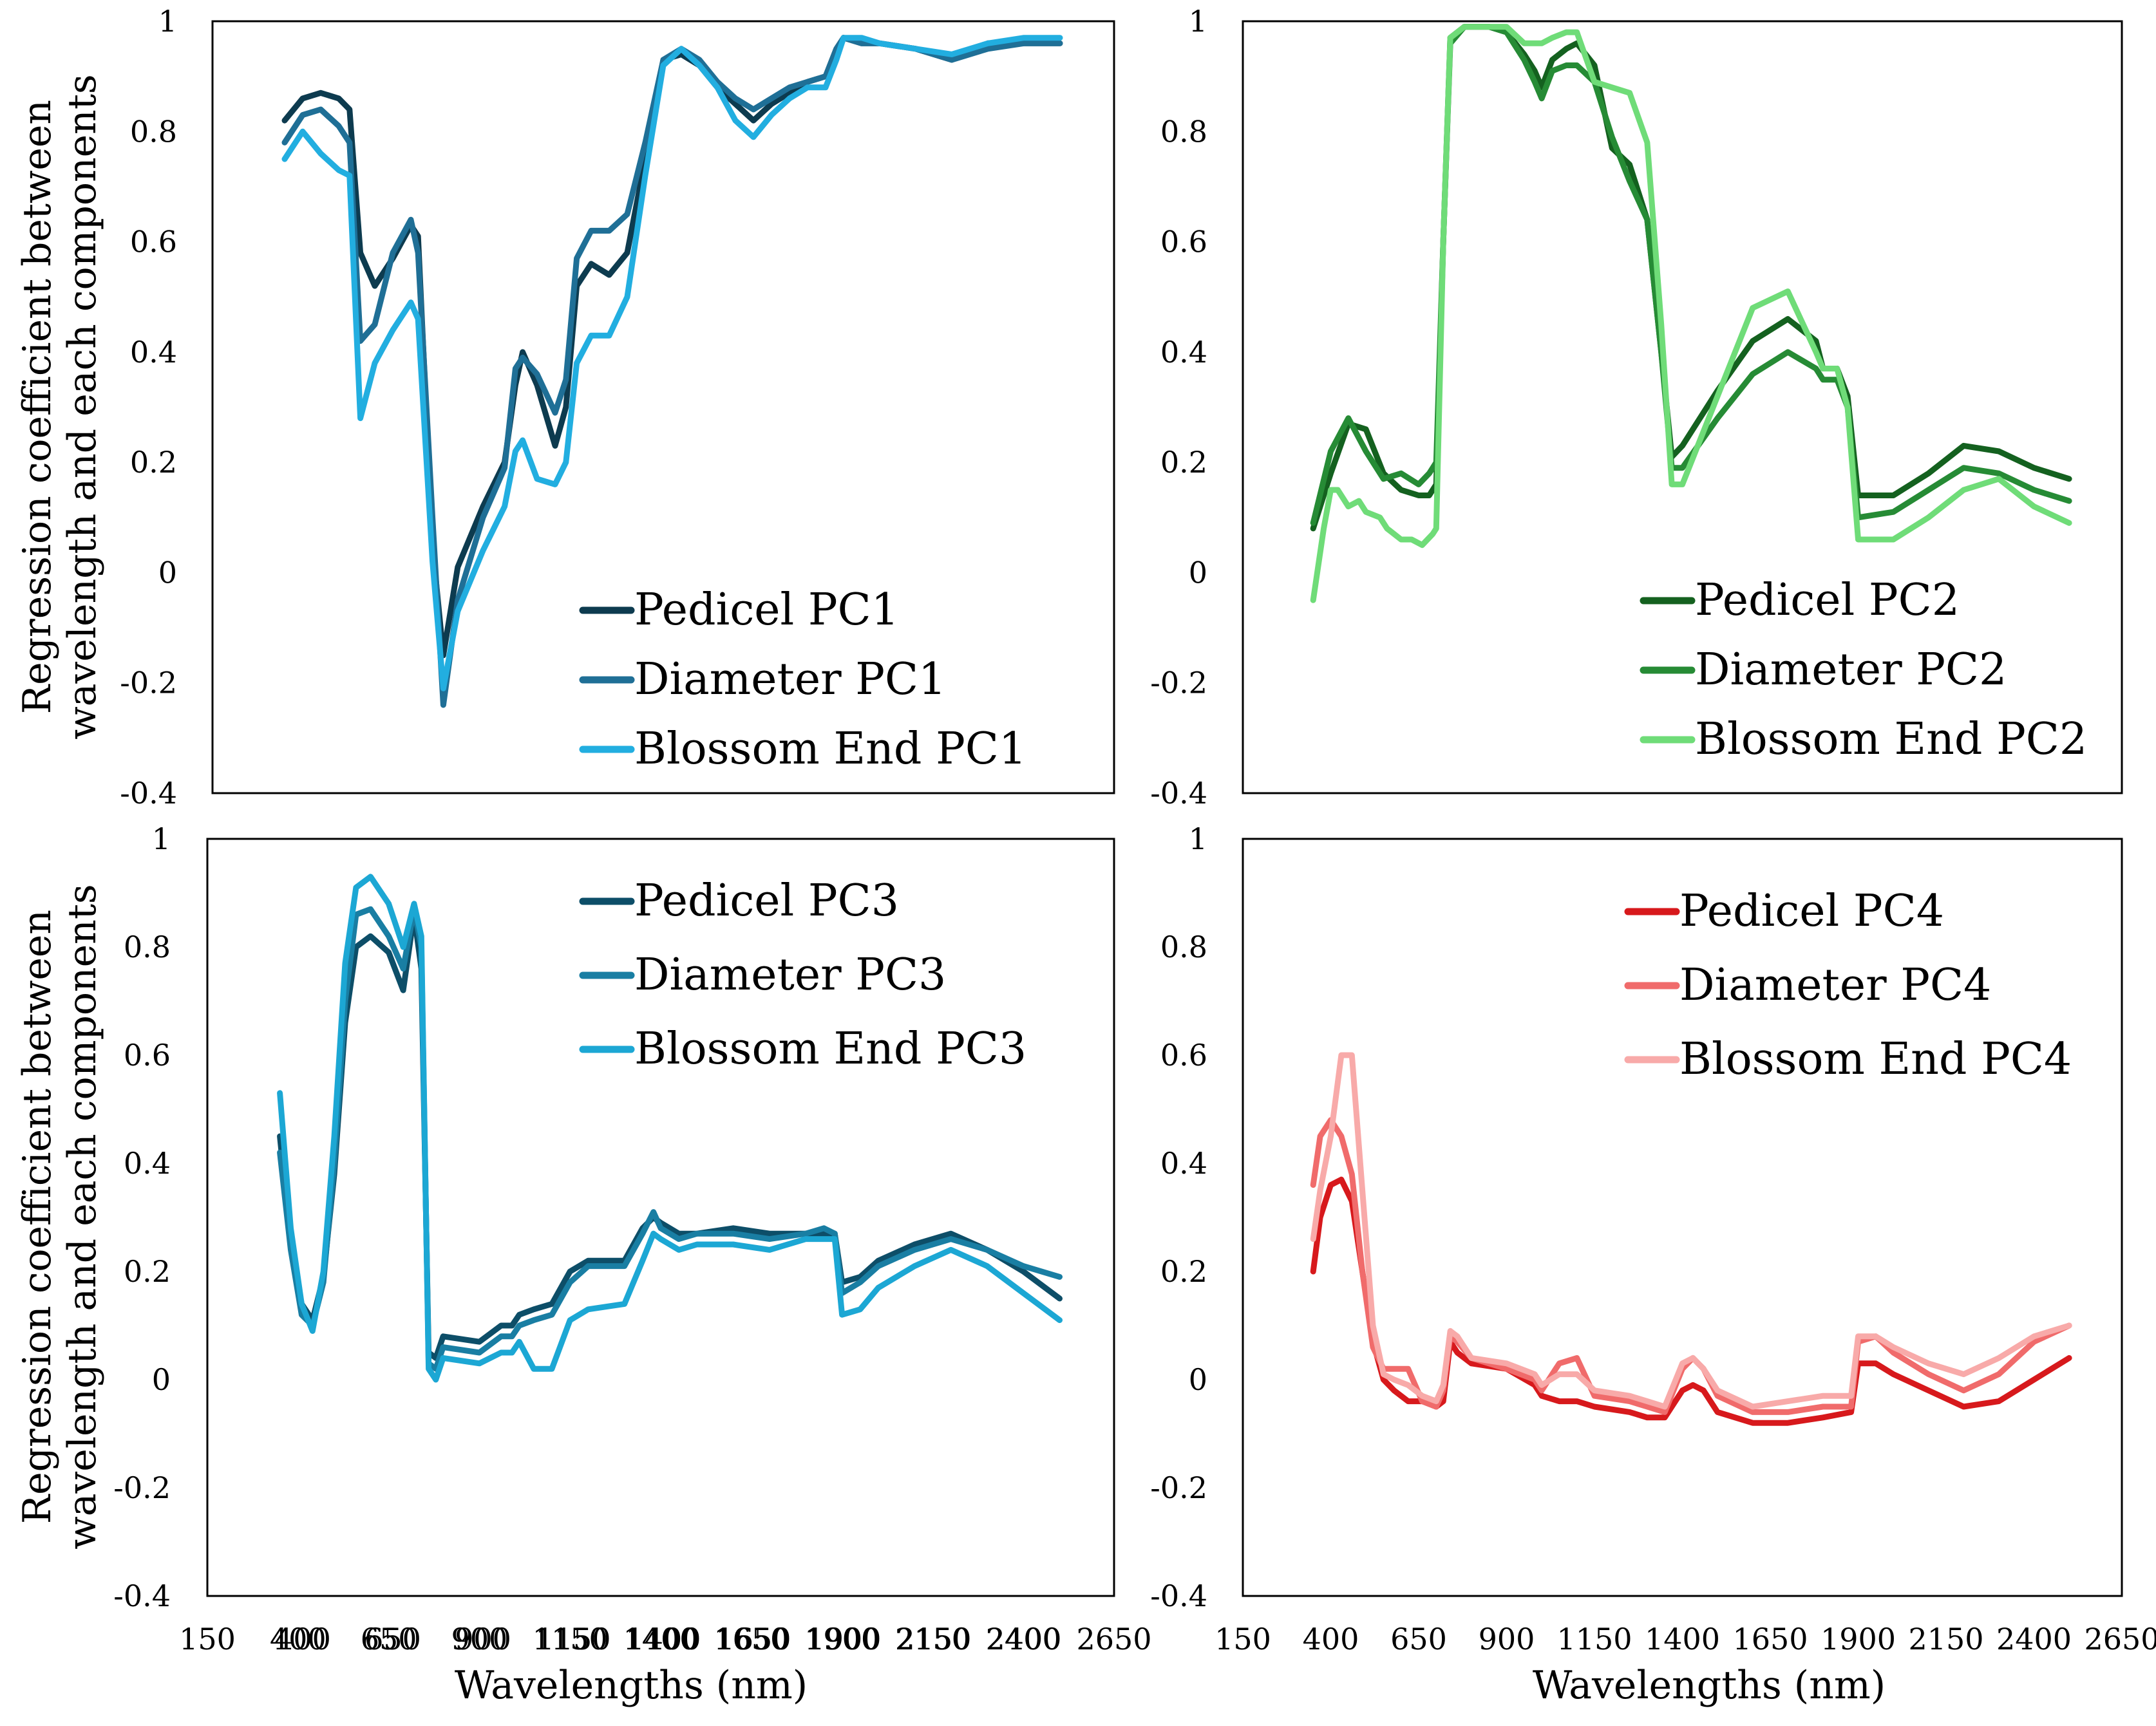 This screenshot has width=2156, height=1726. I want to click on y-axis-title-bottom-line1: Regression coefficient between, so click(37, 1217).